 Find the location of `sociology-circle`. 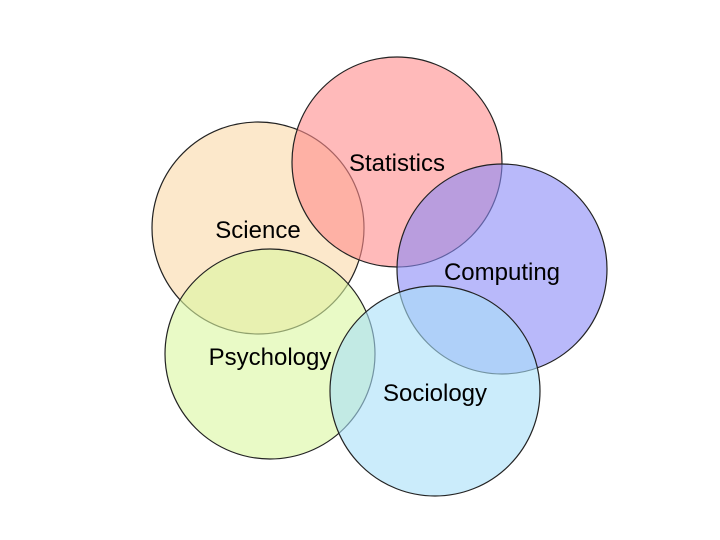

sociology-circle is located at coordinates (435, 391).